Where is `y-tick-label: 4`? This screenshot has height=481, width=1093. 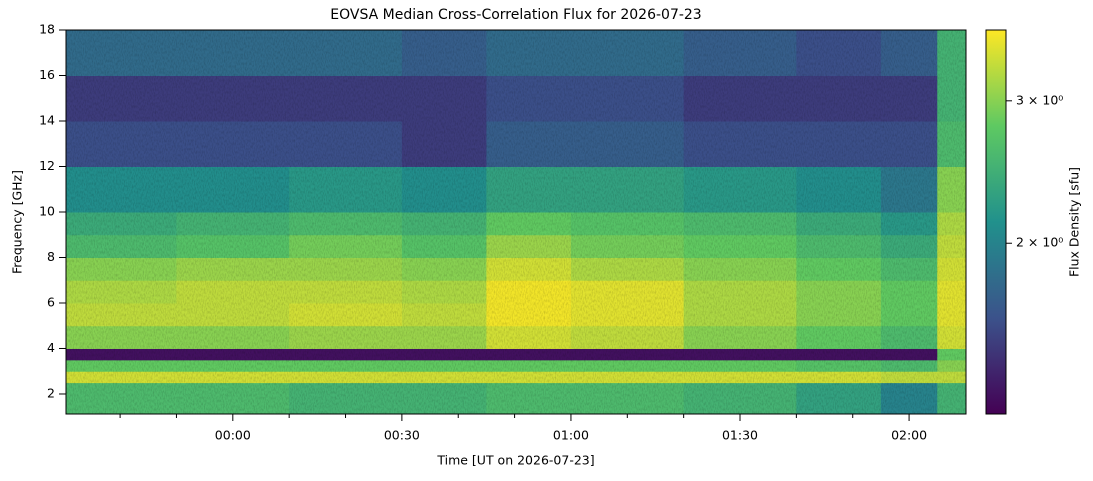 y-tick-label: 4 is located at coordinates (51, 347).